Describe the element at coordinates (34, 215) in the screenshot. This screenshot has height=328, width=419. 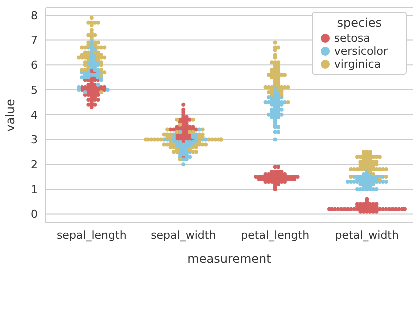
I see `y-tick-label: 0` at that location.